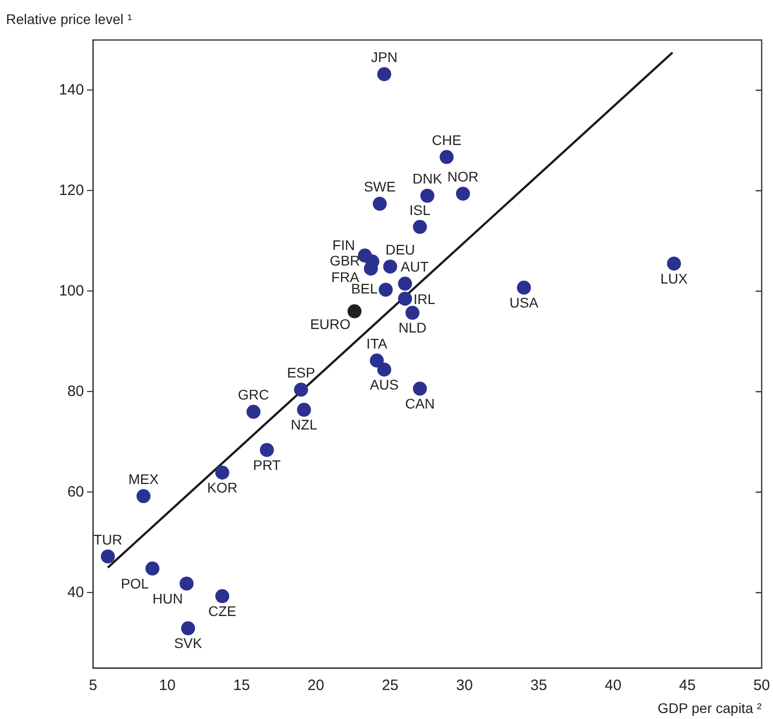 This screenshot has height=719, width=773. I want to click on x-tick-label: 50, so click(761, 685).